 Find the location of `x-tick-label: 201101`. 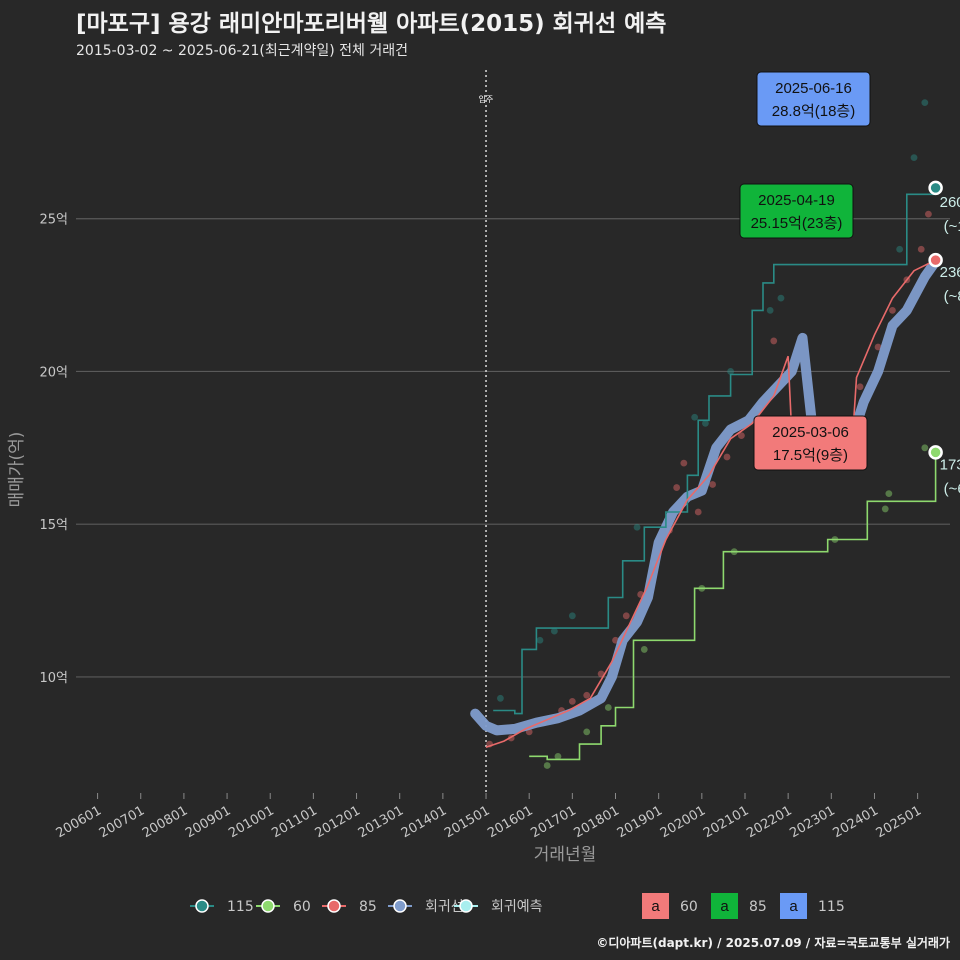

x-tick-label: 201101 is located at coordinates (294, 822).